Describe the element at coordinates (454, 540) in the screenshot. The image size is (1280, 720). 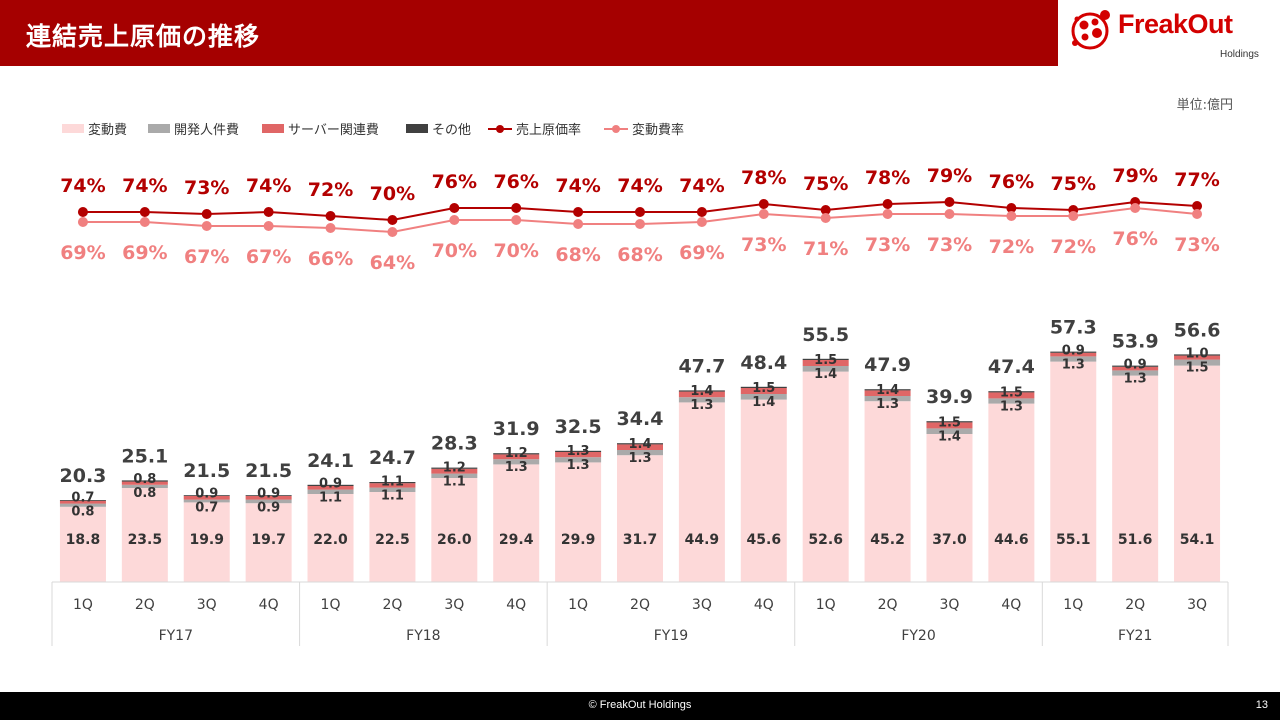
I see `variable-cost-label: 26.0` at that location.